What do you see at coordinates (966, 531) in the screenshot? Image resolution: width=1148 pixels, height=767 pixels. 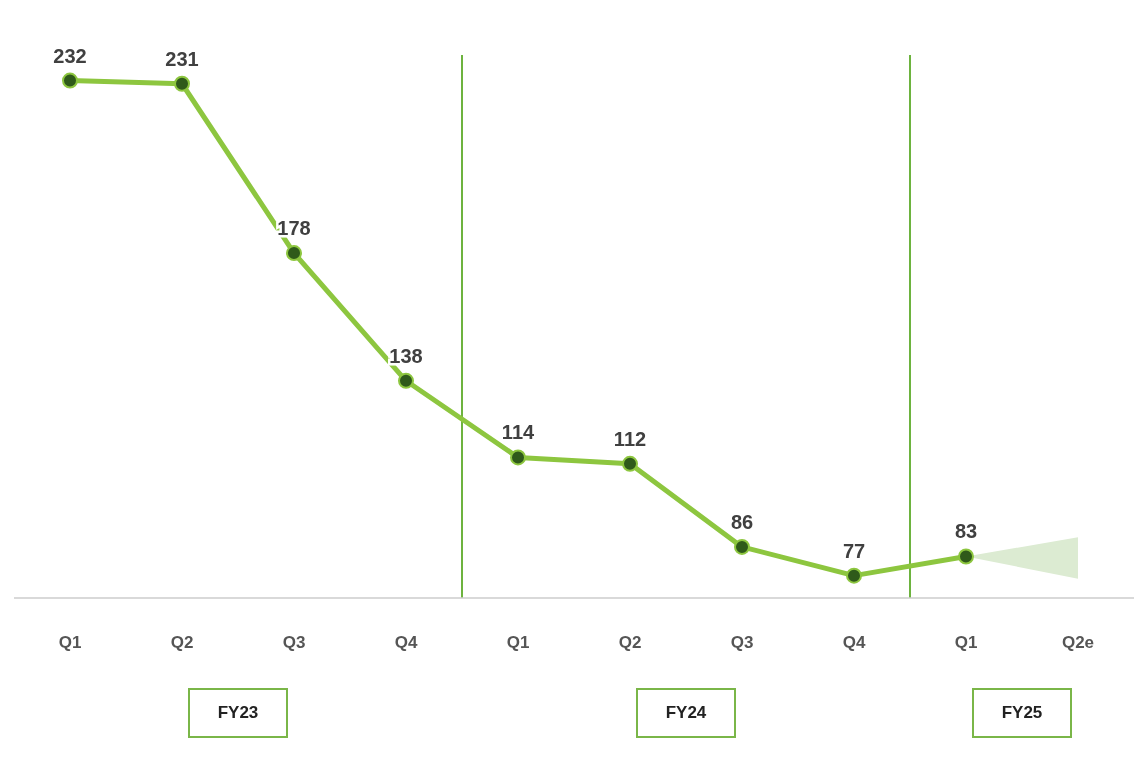 I see `data-label: 83` at bounding box center [966, 531].